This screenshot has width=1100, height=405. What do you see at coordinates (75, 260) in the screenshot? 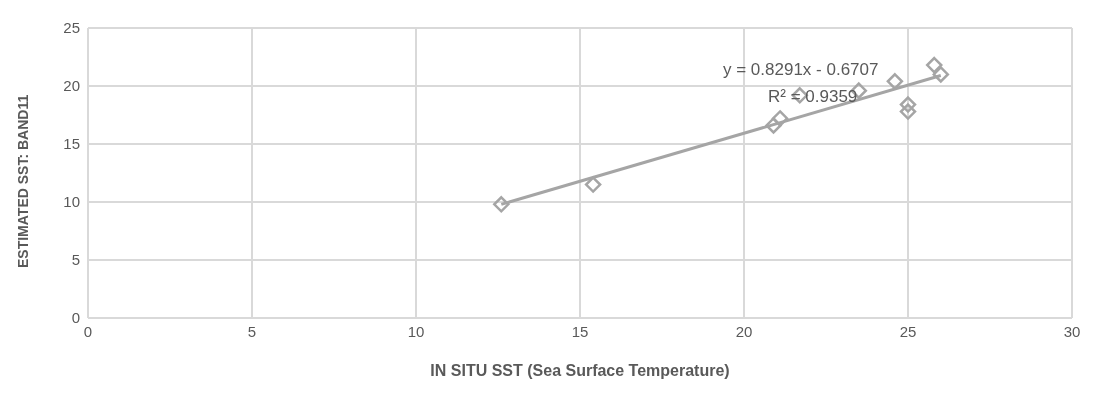
I see `y-tick-label: 5` at bounding box center [75, 260].